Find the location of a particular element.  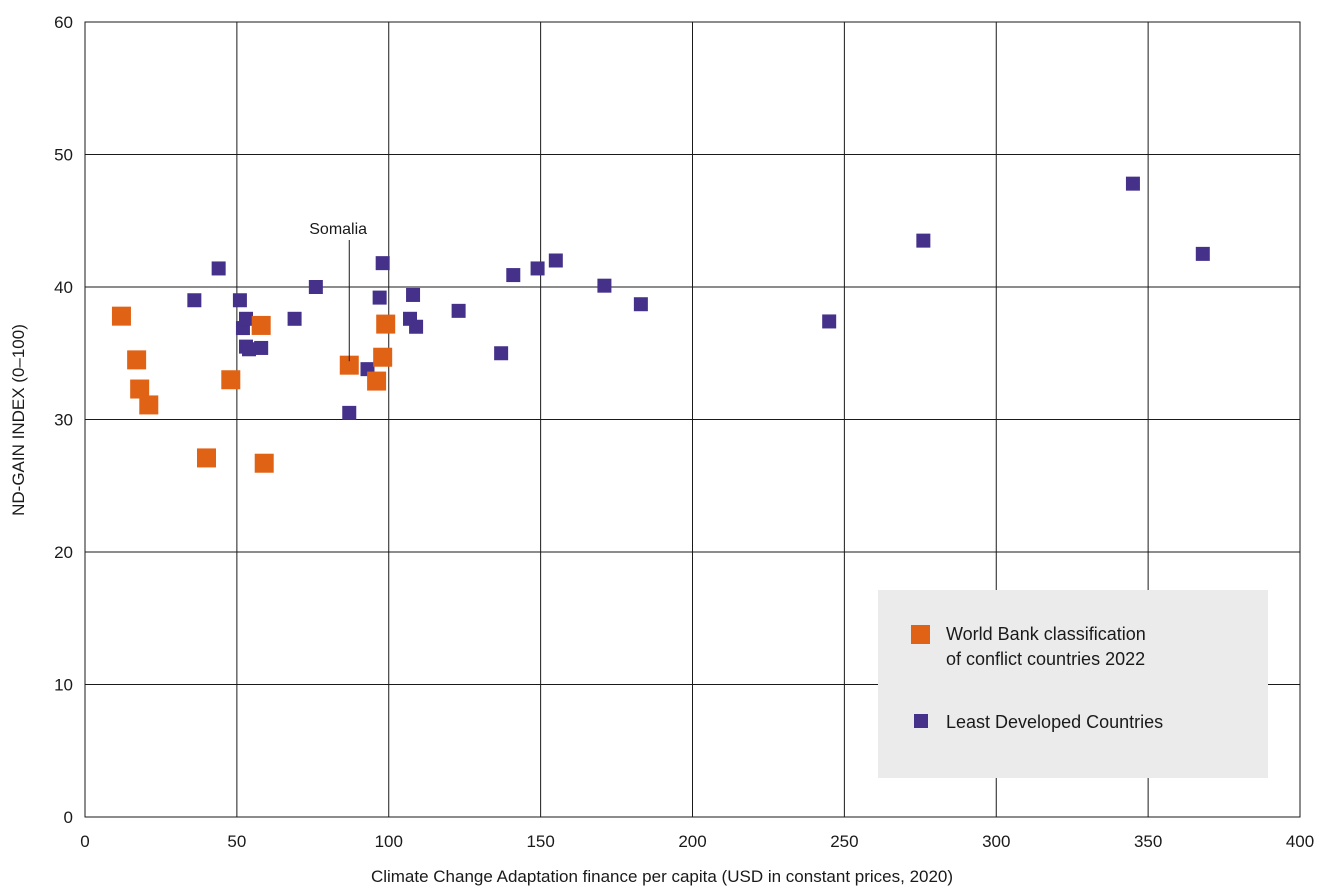

legend-swatch-conflict is located at coordinates (920, 634).